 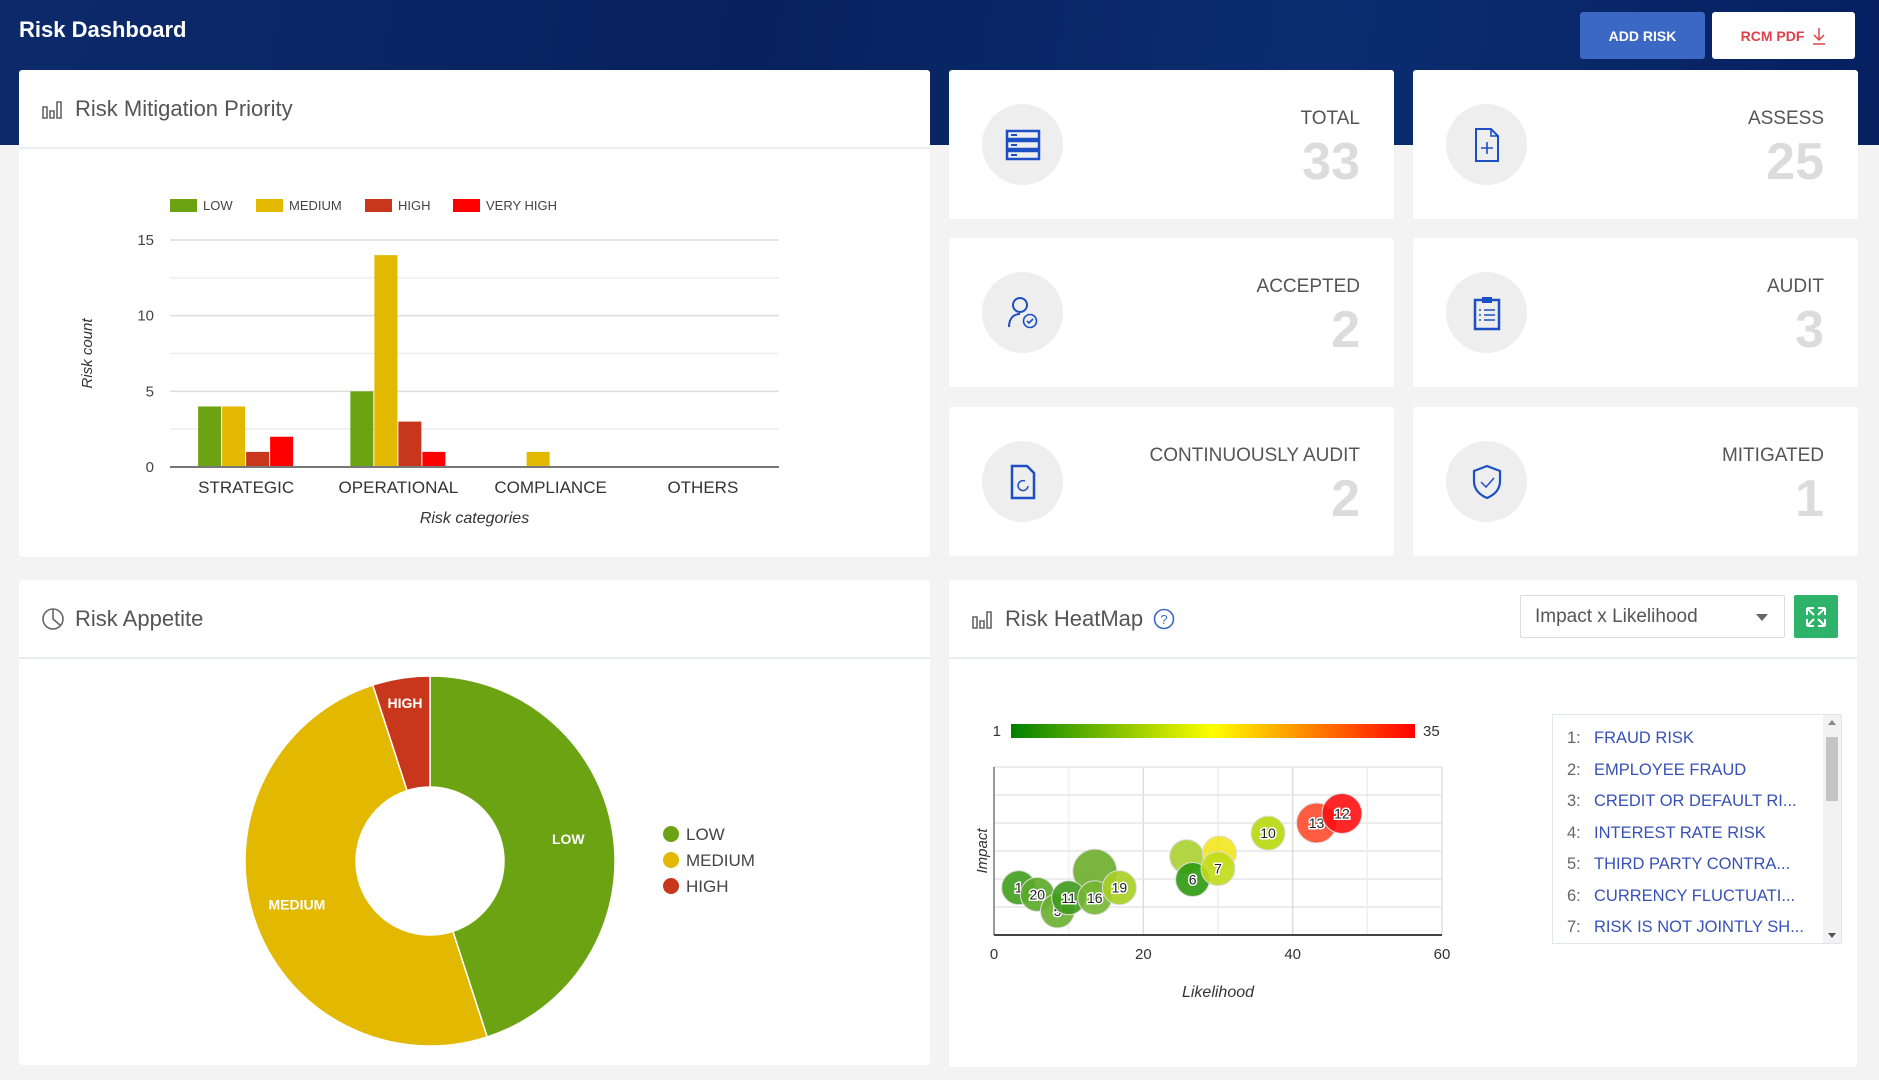 What do you see at coordinates (52, 109) in the screenshot?
I see `bar-chart-icon` at bounding box center [52, 109].